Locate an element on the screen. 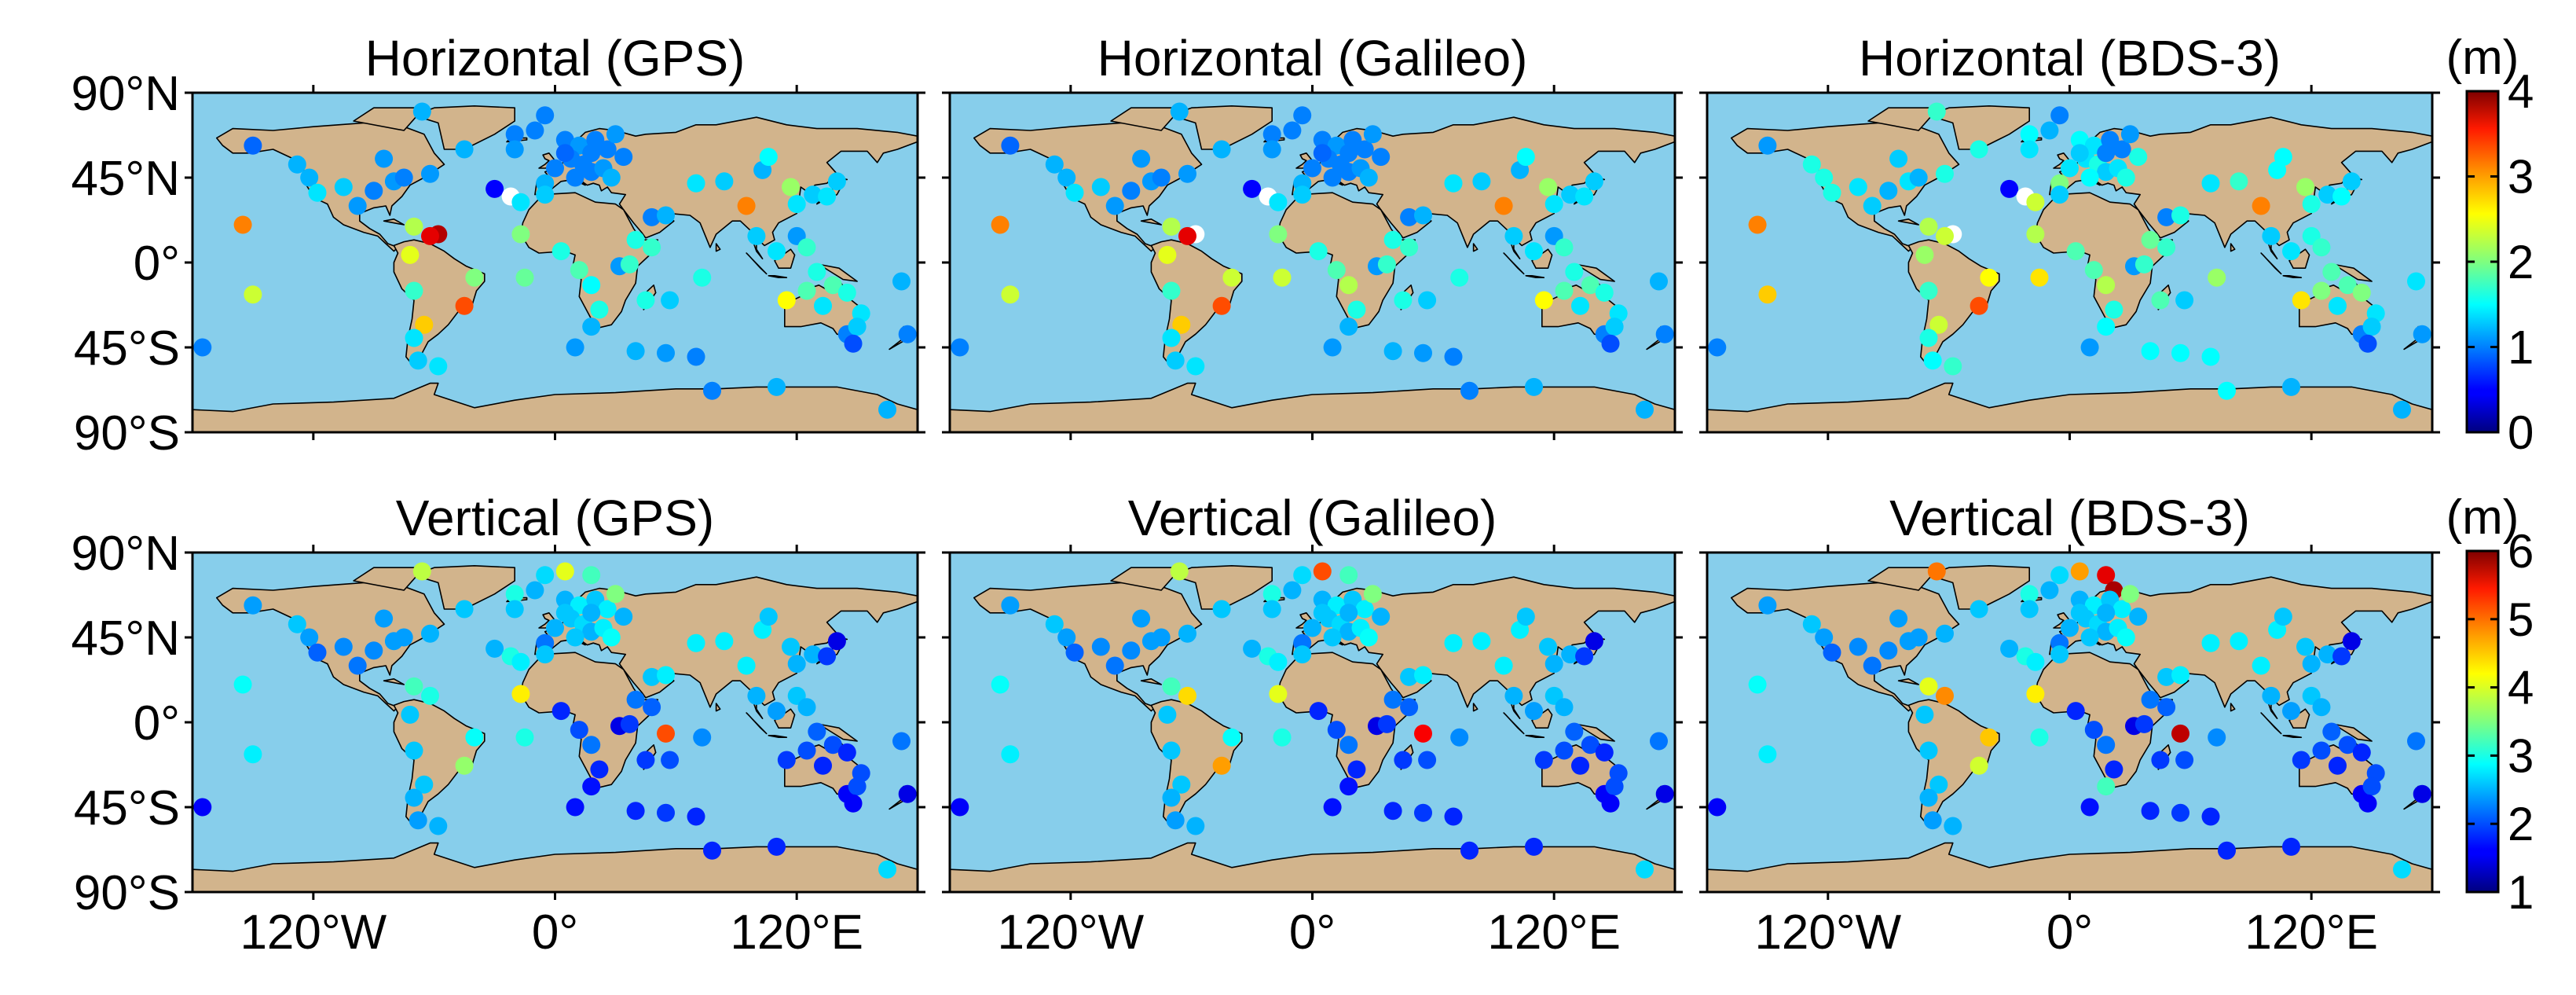 This screenshot has width=2576, height=995. station-points is located at coordinates (1312, 260).